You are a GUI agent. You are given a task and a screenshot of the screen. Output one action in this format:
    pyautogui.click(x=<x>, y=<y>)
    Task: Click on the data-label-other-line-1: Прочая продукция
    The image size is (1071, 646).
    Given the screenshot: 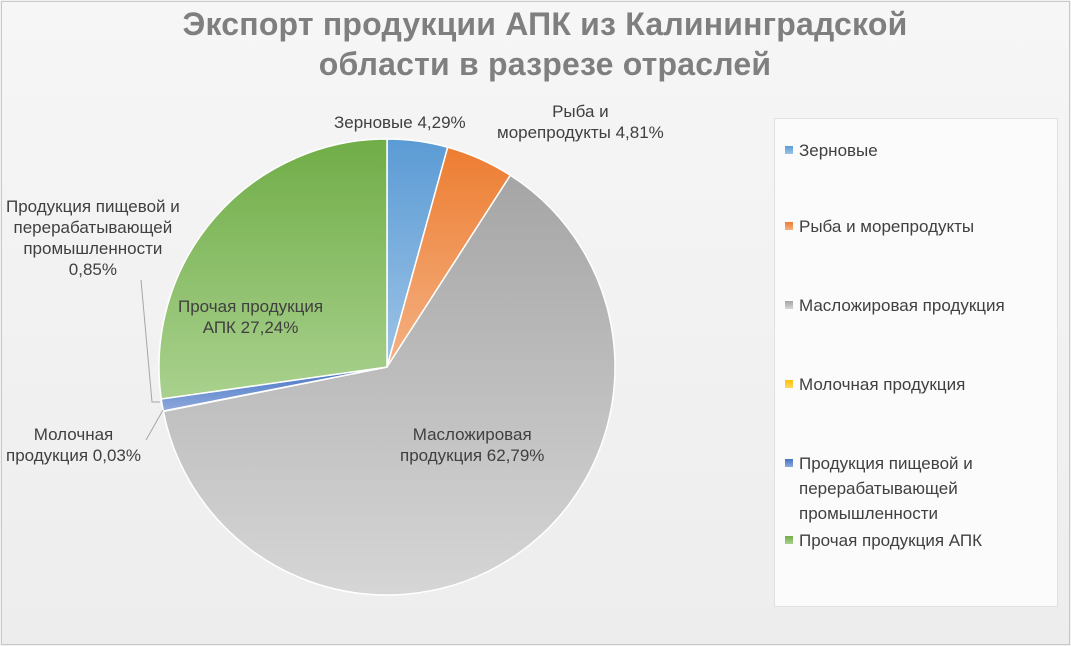 What is the action you would take?
    pyautogui.click(x=251, y=306)
    